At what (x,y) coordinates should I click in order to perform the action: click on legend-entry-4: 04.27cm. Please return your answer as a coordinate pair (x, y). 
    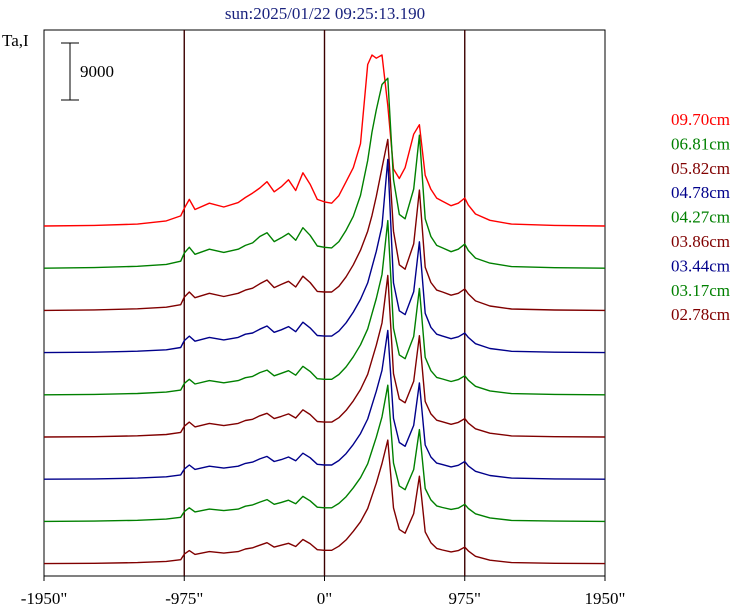
    Looking at the image, I should click on (700, 217).